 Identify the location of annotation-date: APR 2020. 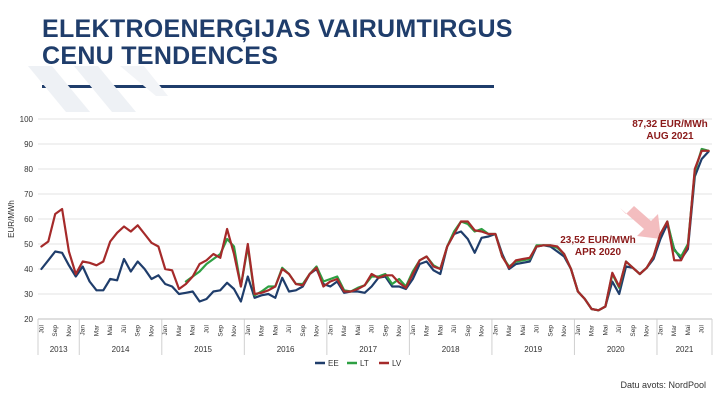
(598, 252).